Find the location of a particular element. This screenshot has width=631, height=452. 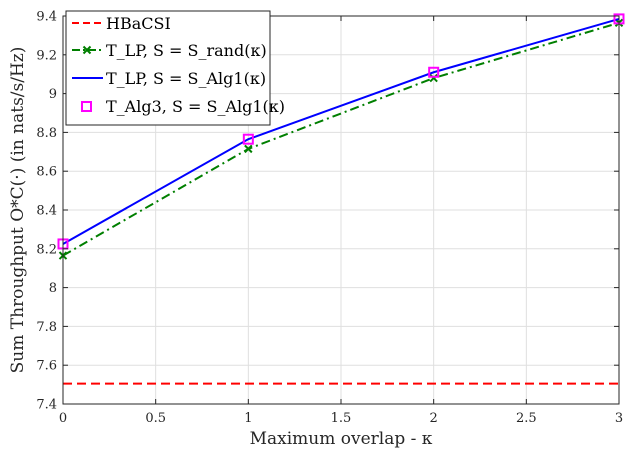

x-axis-label: Maximum overlap - κ is located at coordinates (341, 439).